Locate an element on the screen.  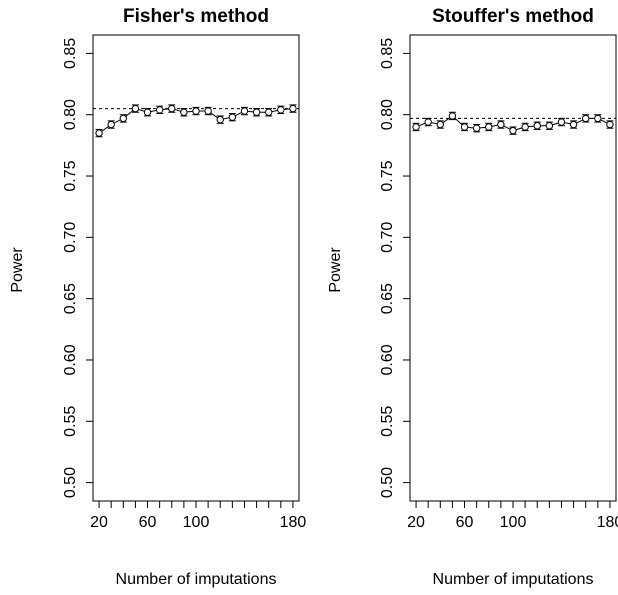
chart-title: Fisher's method is located at coordinates (196, 16).